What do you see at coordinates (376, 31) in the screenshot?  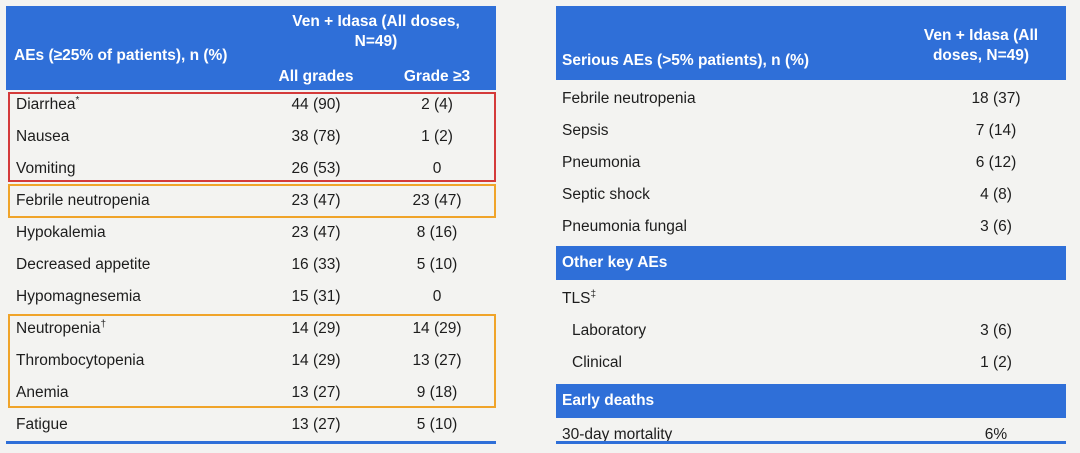 I see `left-group-header: Ven + Idasa (All doses, N=49)` at bounding box center [376, 31].